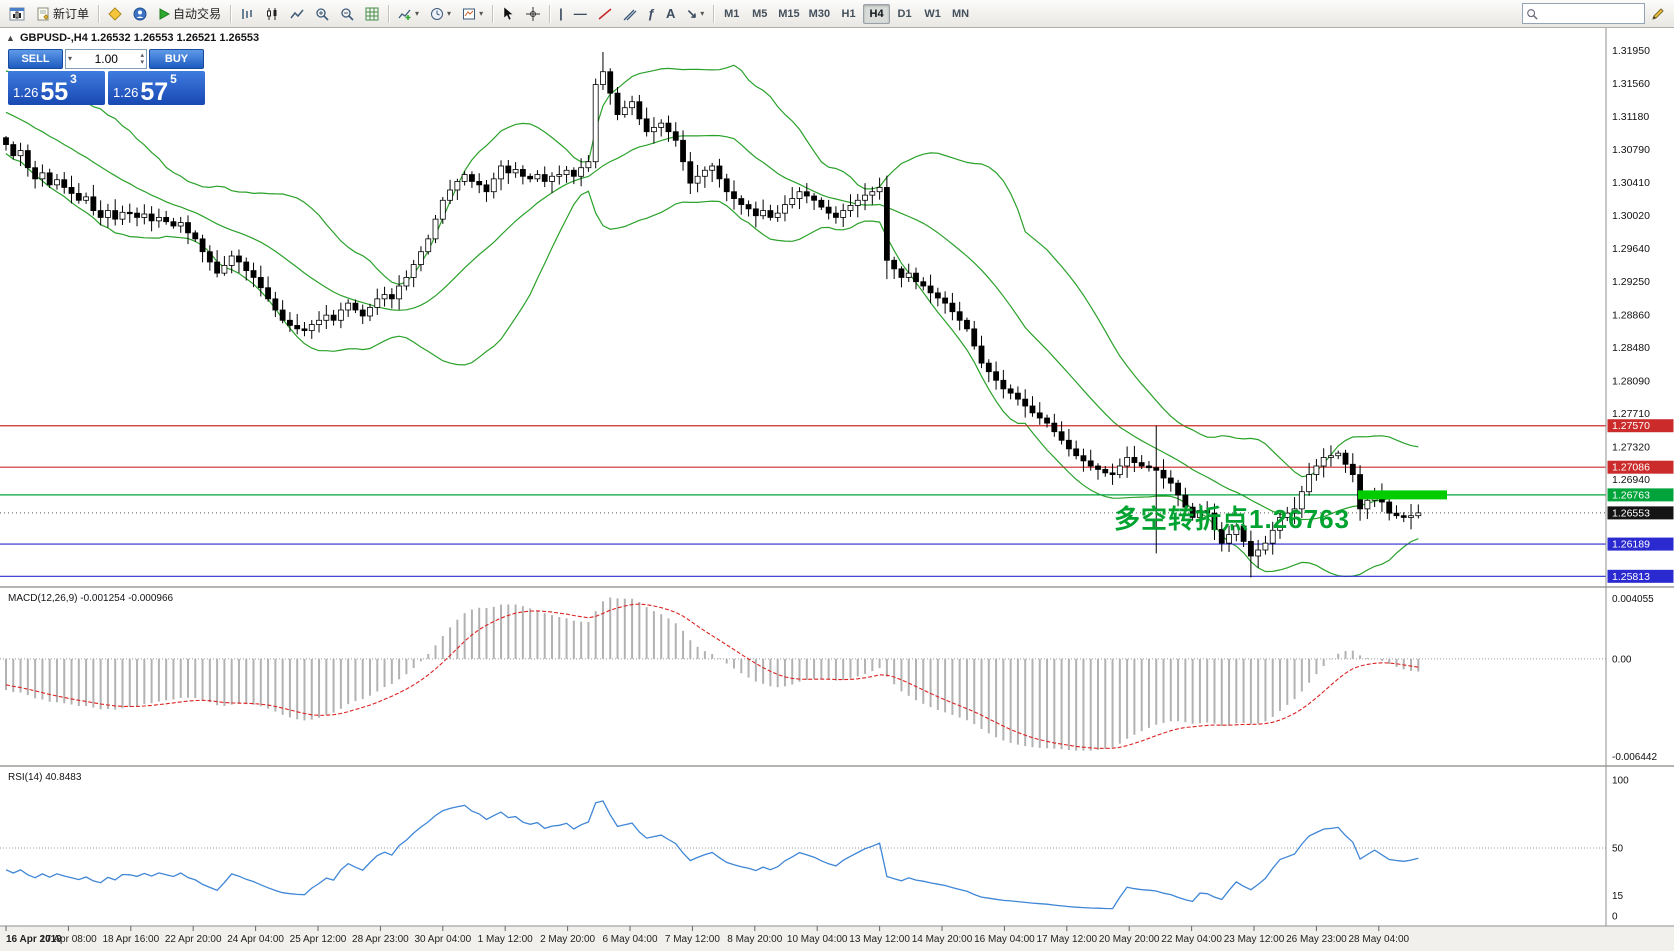 The width and height of the screenshot is (1674, 951). I want to click on app-icon-button, so click(17, 14).